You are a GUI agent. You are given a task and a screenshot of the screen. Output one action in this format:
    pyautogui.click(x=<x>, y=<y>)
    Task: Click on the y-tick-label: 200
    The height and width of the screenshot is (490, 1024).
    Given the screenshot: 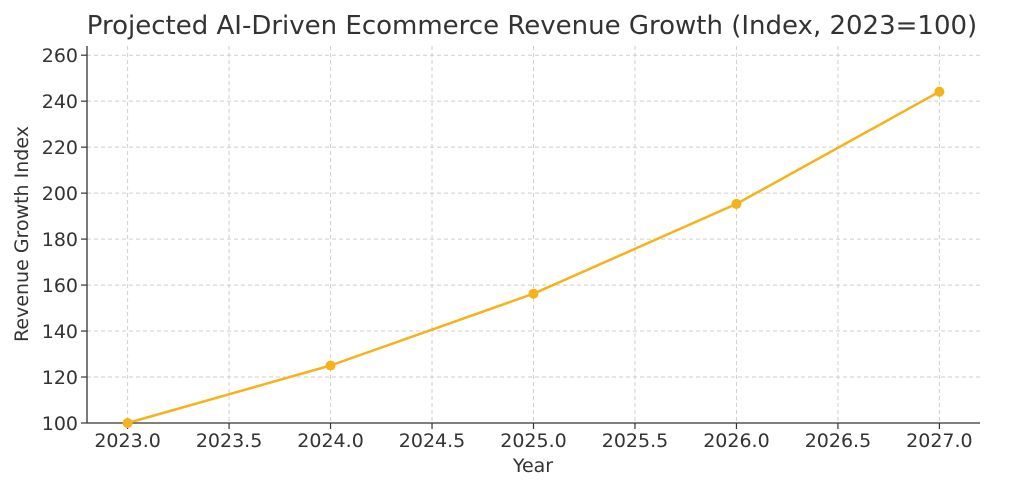 What is the action you would take?
    pyautogui.click(x=60, y=194)
    